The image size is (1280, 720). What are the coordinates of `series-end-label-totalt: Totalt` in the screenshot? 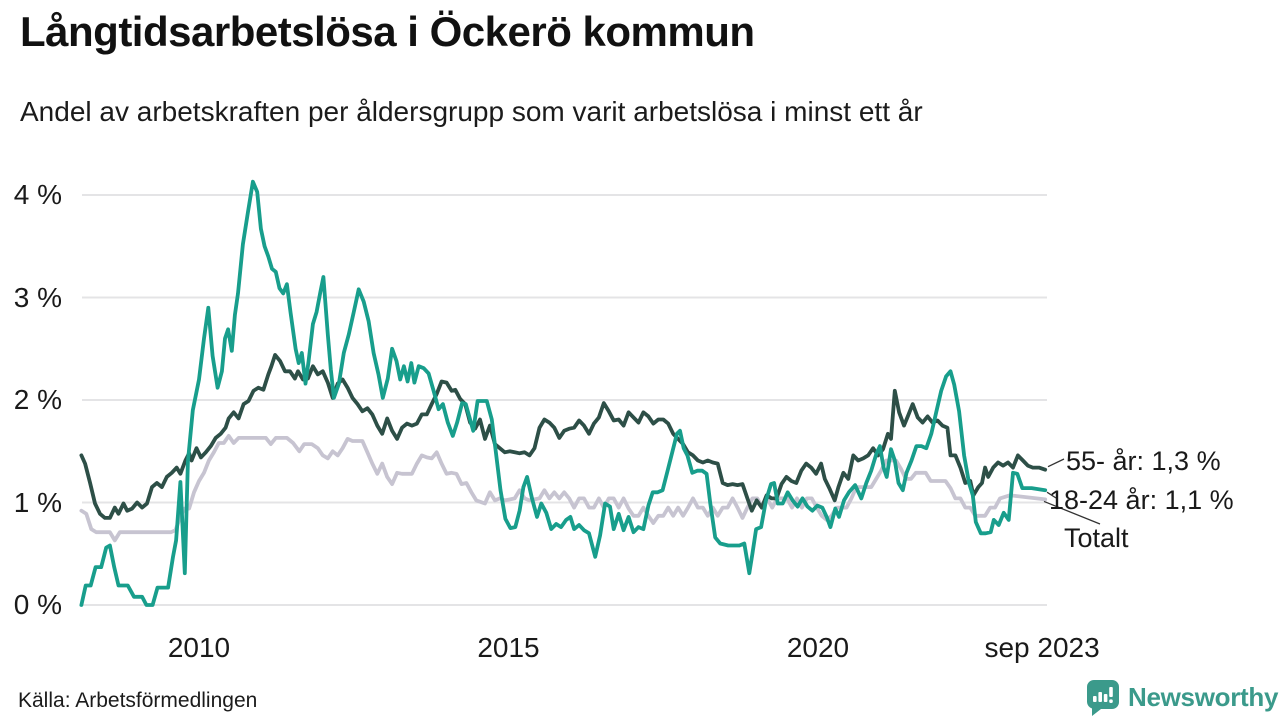 It's located at (1096, 538).